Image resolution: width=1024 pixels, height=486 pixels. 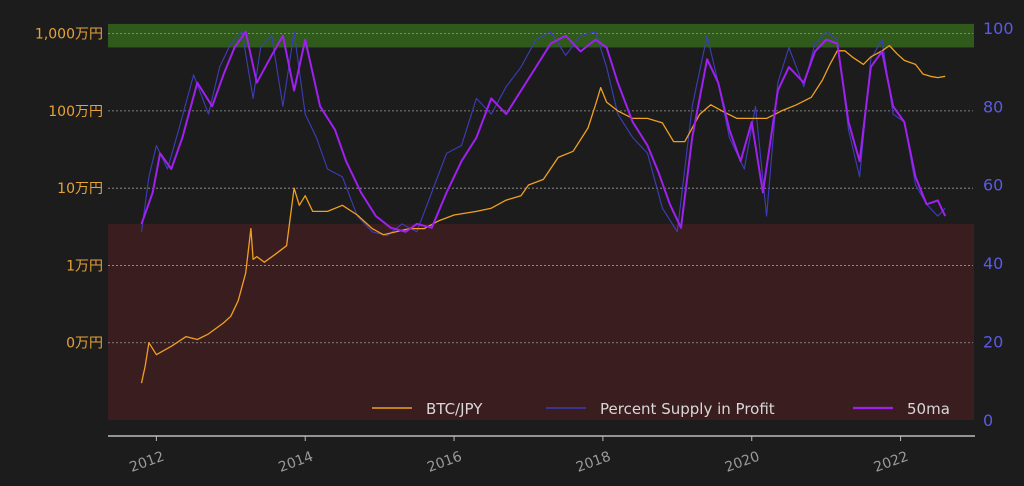 What do you see at coordinates (988, 420) in the screenshot?
I see `right-tick-label: 0` at bounding box center [988, 420].